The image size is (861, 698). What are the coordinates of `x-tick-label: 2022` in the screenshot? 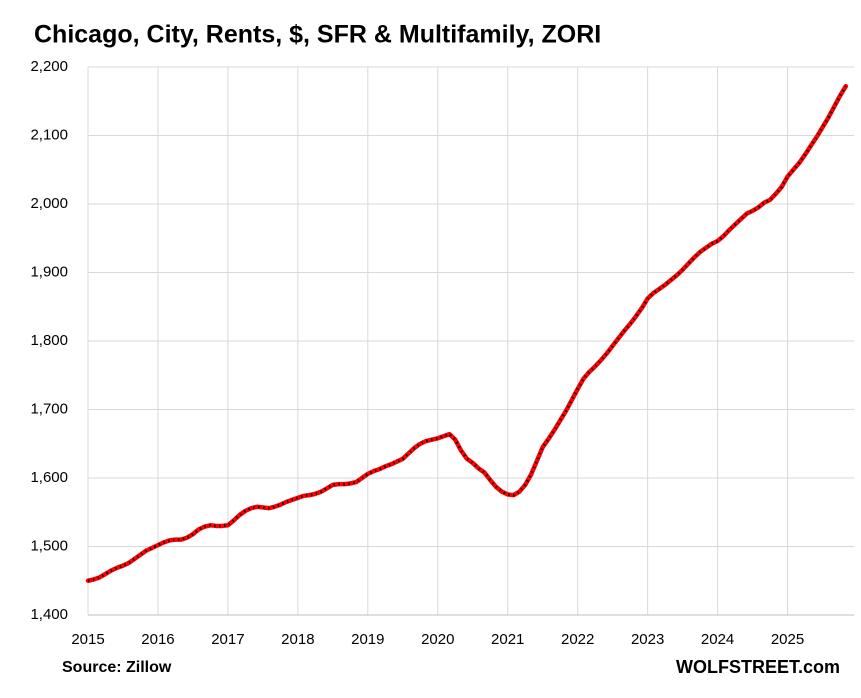 It's located at (577, 639).